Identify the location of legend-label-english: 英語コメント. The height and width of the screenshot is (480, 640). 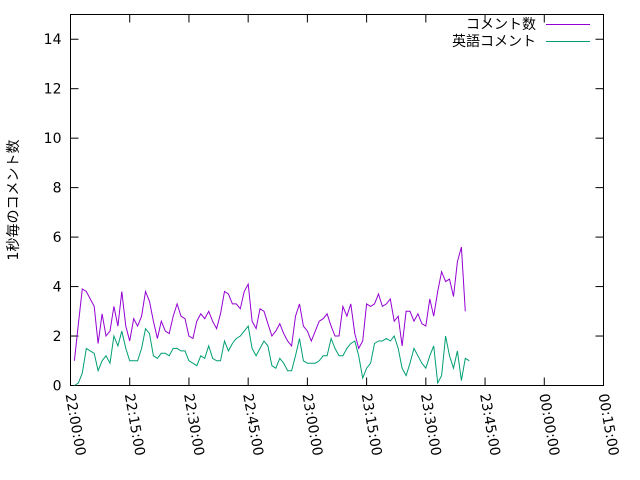
(494, 41).